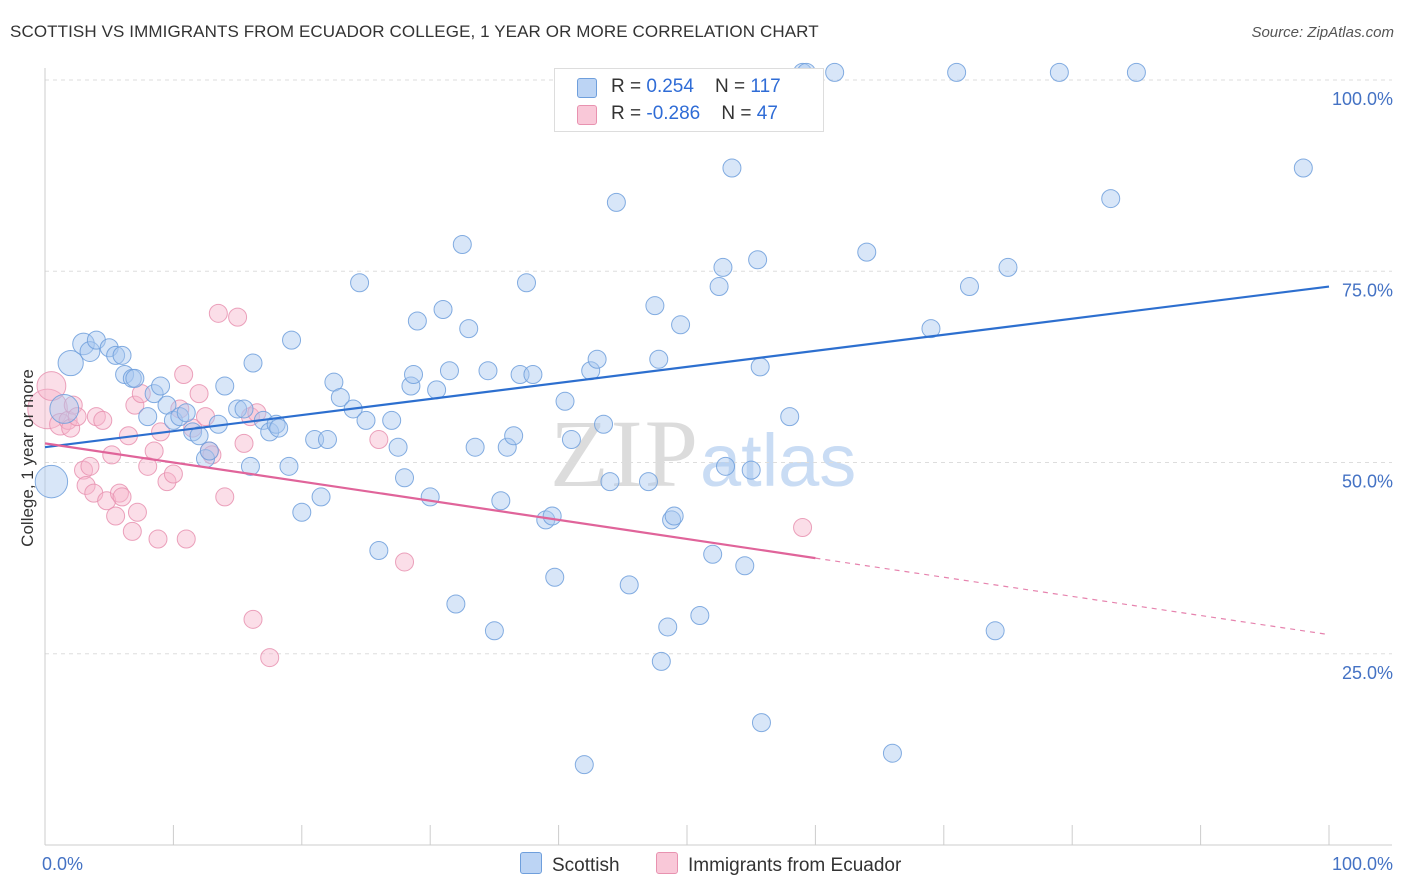 This screenshot has height=892, width=1406. Describe the element at coordinates (778, 864) in the screenshot. I see `bottom-legend-ecuador: Immigrants from Ecuador` at that location.